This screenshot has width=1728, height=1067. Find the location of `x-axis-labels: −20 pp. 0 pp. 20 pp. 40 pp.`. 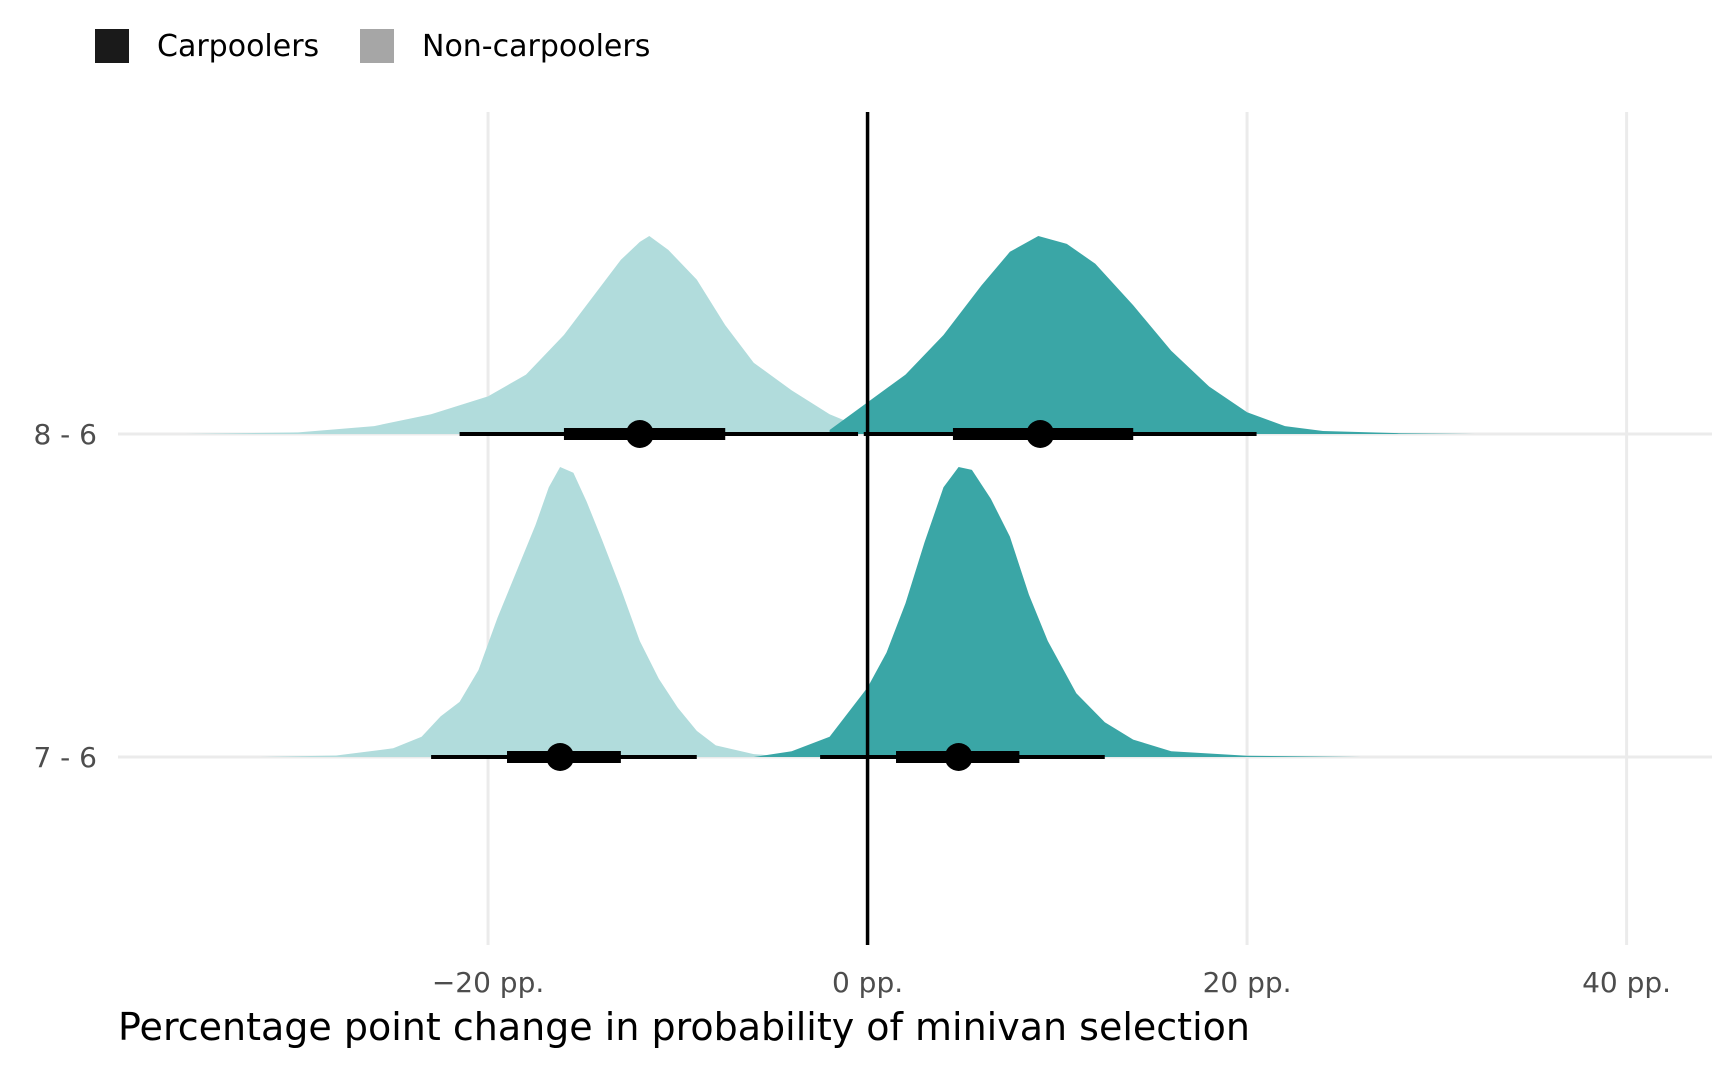

x-axis-labels: −20 pp. 0 pp. 20 pp. 40 pp. is located at coordinates (1051, 982).